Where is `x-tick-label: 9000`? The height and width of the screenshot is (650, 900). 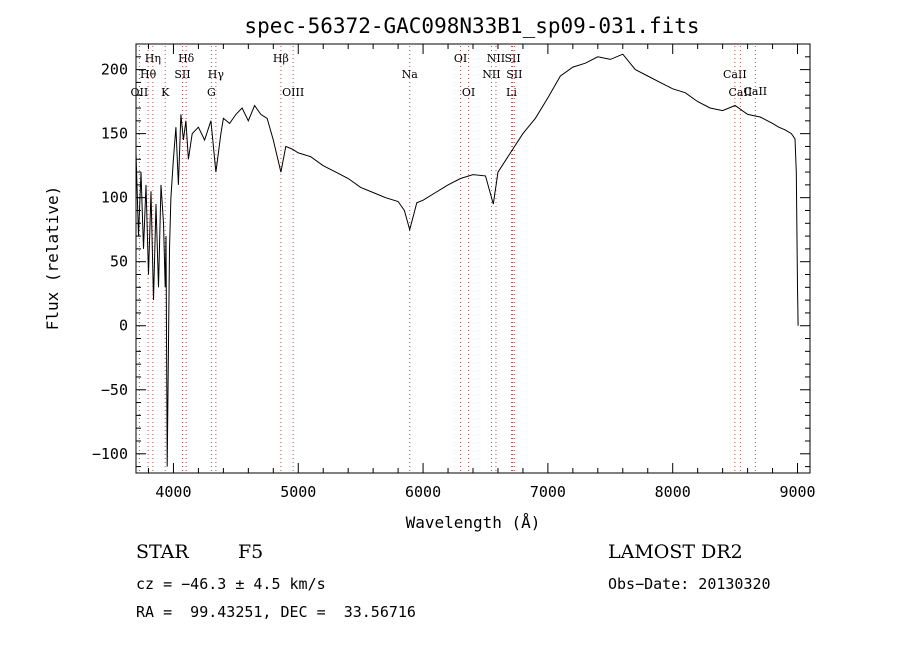 x-tick-label: 9000 is located at coordinates (797, 492).